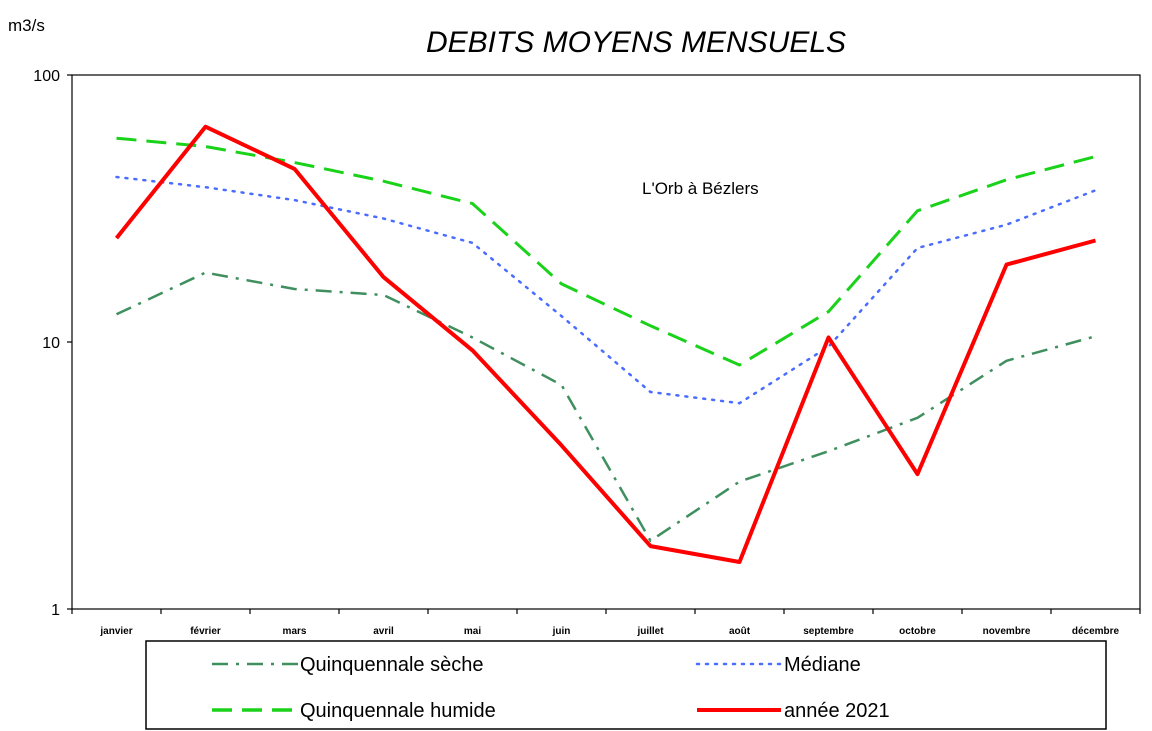 Image resolution: width=1152 pixels, height=731 pixels. Describe the element at coordinates (295, 631) in the screenshot. I see `x-tick-label: mars` at that location.